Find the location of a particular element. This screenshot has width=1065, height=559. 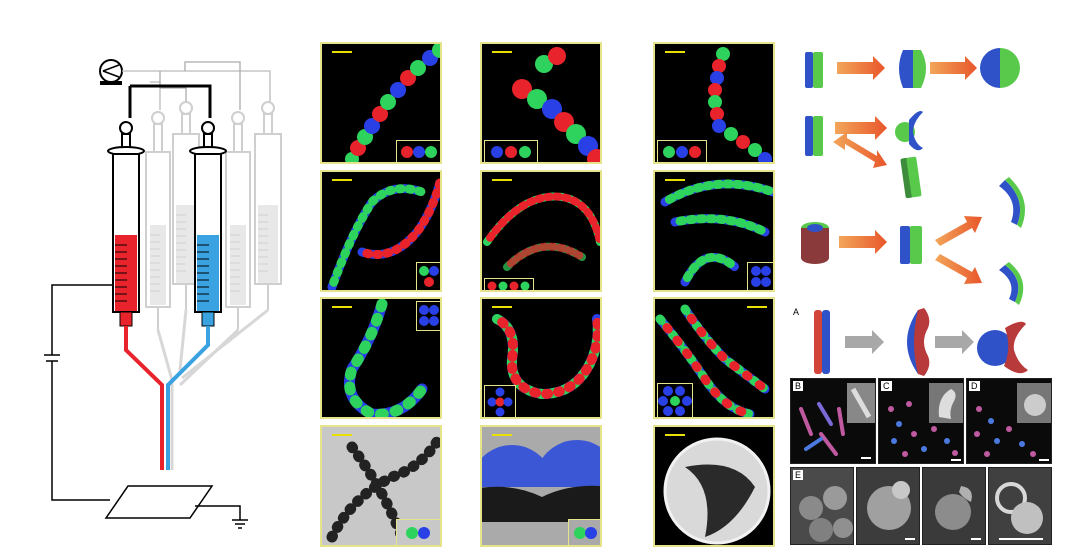

sphere-with-shell is located at coordinates (1002, 347).